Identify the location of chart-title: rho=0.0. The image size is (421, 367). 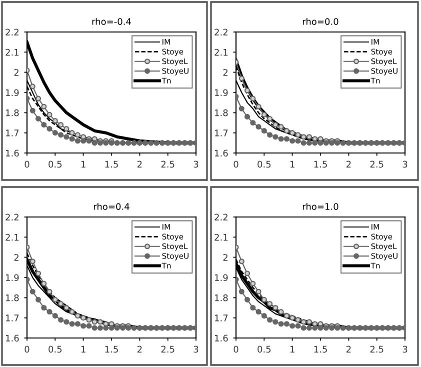
(320, 21).